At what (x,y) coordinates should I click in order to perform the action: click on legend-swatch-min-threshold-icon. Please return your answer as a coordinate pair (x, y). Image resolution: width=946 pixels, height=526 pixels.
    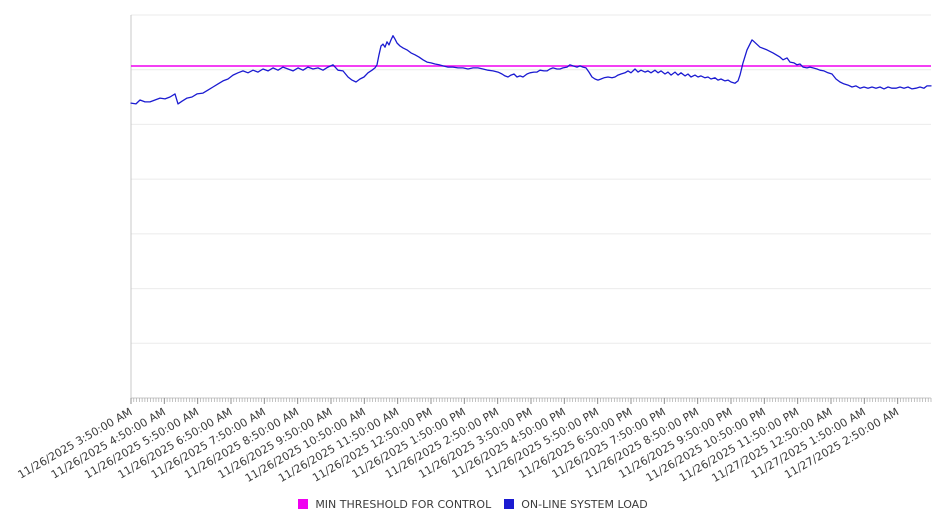
    Looking at the image, I should click on (303, 504).